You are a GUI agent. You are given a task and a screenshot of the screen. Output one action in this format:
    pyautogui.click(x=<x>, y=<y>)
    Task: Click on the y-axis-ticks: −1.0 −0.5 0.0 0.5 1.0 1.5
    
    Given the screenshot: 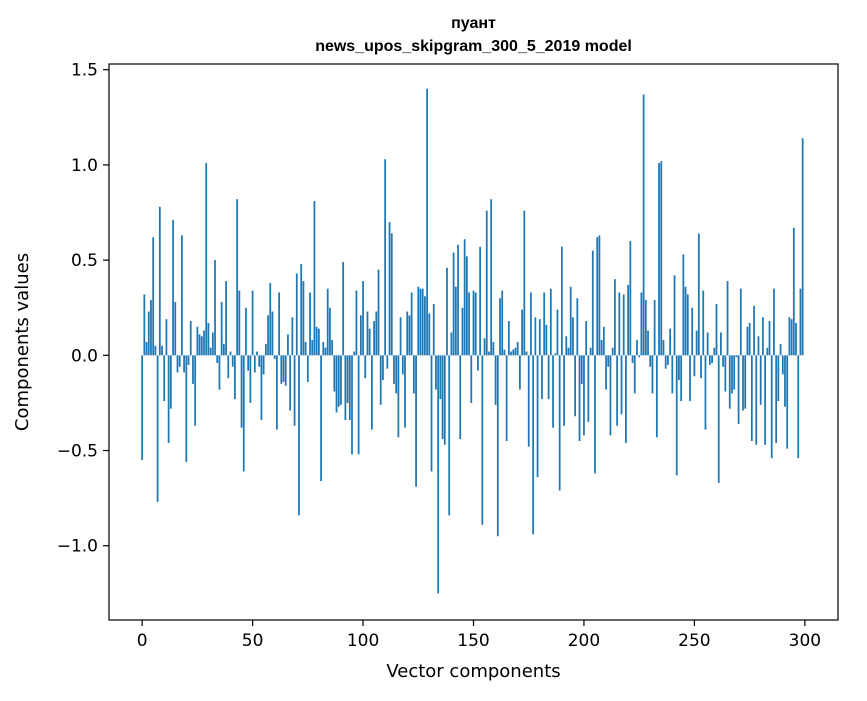 What is the action you would take?
    pyautogui.click(x=83, y=309)
    